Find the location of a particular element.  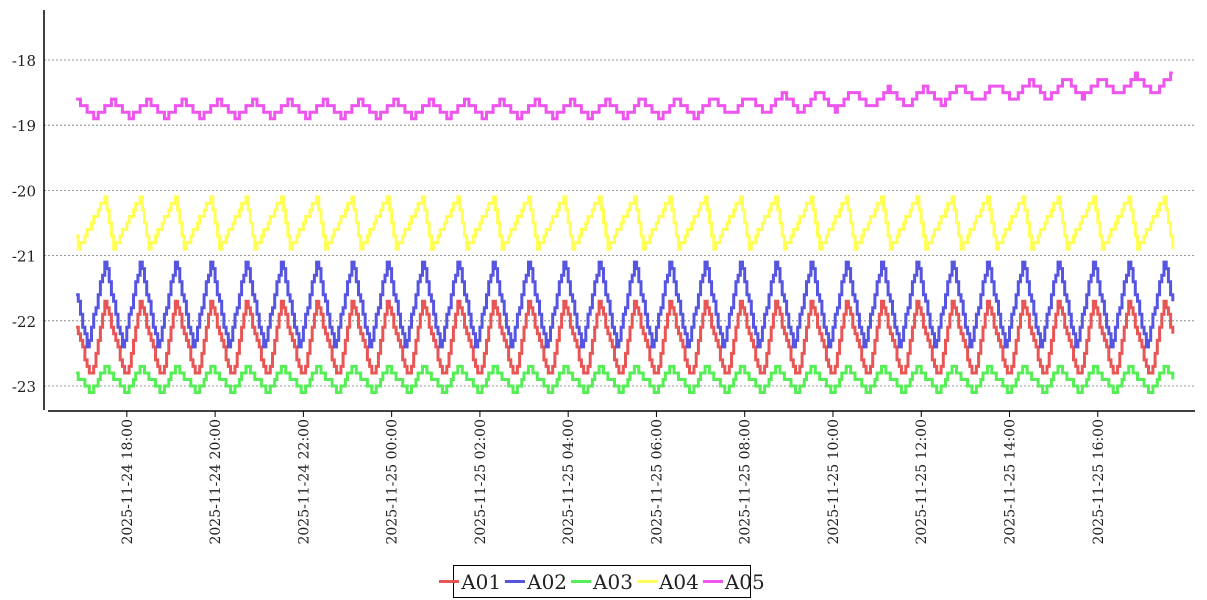

y-tick-label: -20 is located at coordinates (24, 191).